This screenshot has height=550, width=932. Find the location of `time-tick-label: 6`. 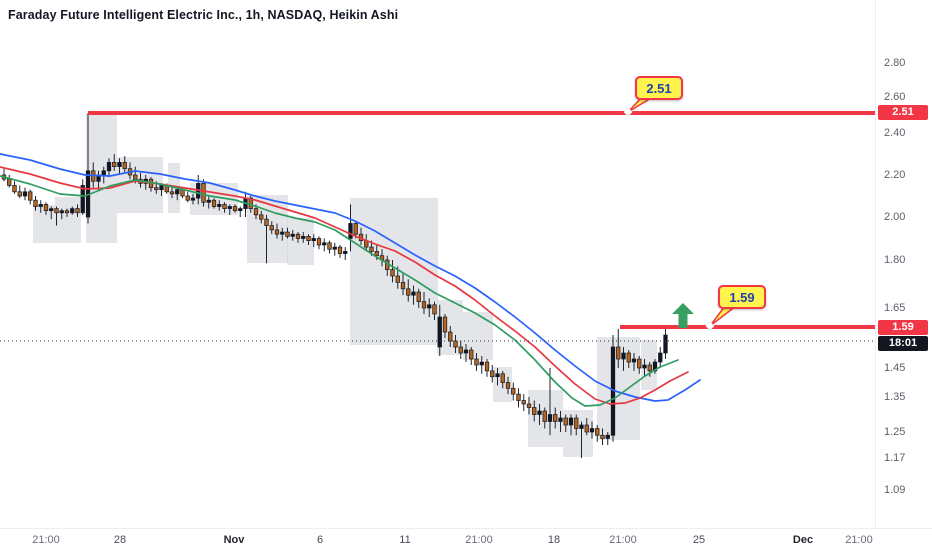

time-tick-label: 6 is located at coordinates (320, 540).